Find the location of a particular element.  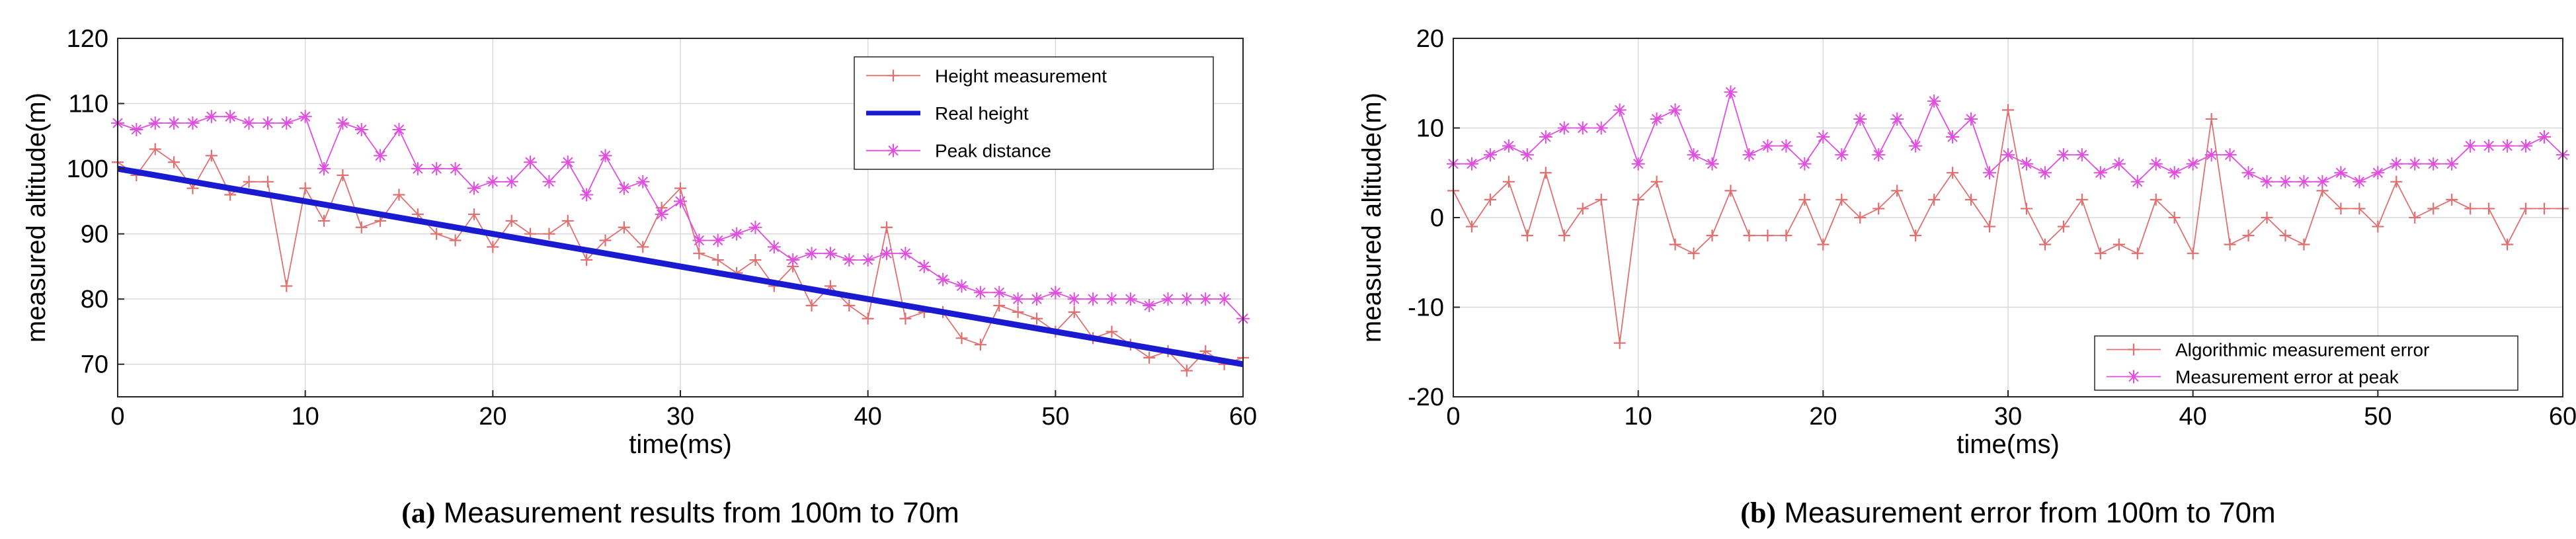

legend-label: Peak distance is located at coordinates (993, 151).